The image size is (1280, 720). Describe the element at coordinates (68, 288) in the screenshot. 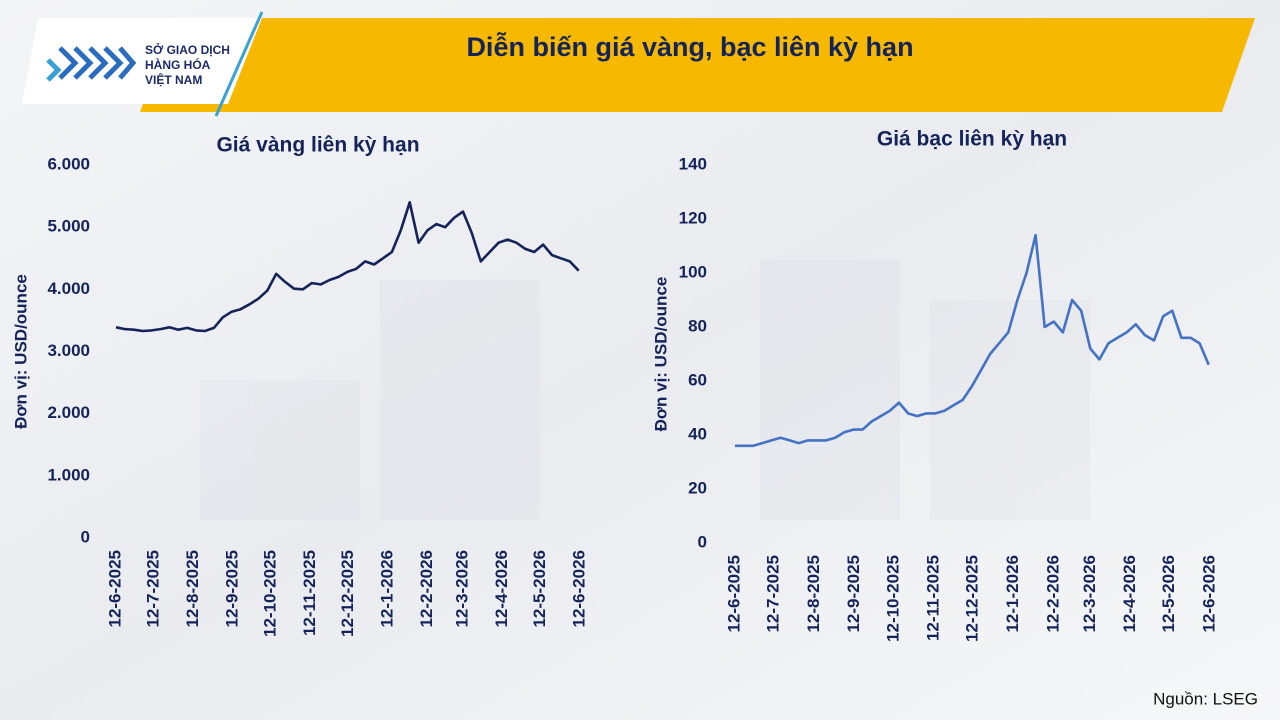

I see `y-tick-label: 4.000` at that location.